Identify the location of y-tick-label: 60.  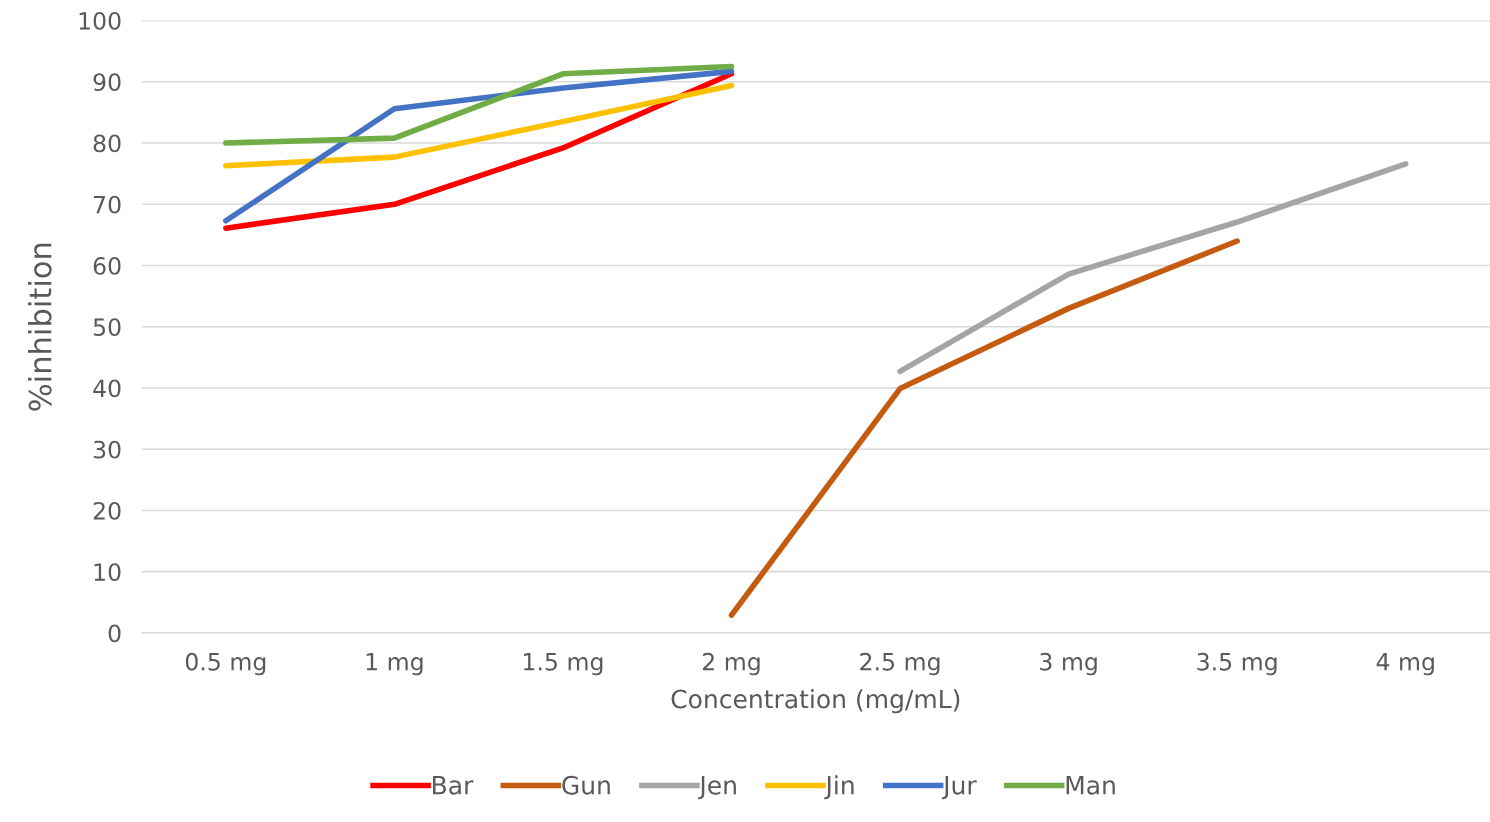
(107, 265).